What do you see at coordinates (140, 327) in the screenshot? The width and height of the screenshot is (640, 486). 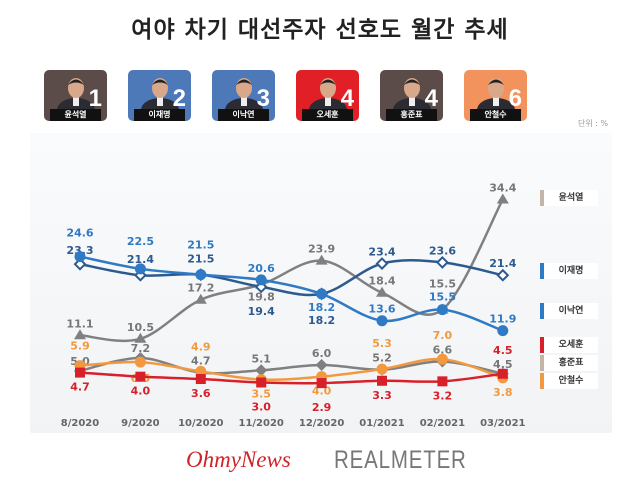 I see `data-label: 10.5` at bounding box center [140, 327].